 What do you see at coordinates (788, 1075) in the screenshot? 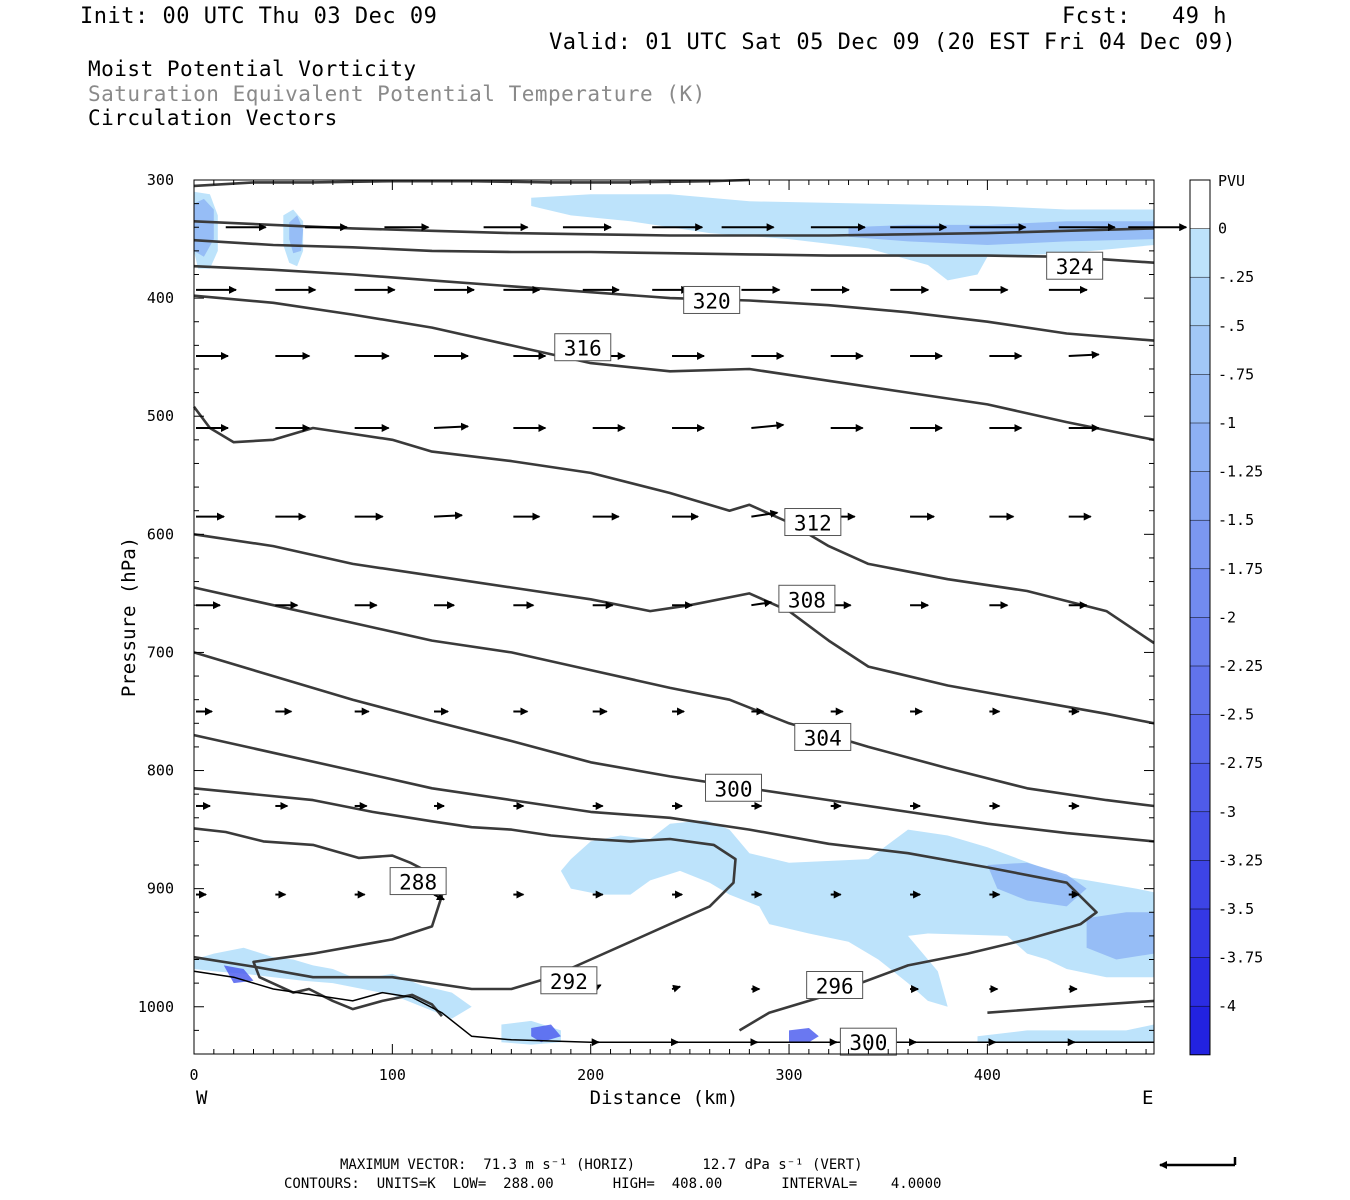
I see `x-tick-label: 300` at bounding box center [788, 1075].